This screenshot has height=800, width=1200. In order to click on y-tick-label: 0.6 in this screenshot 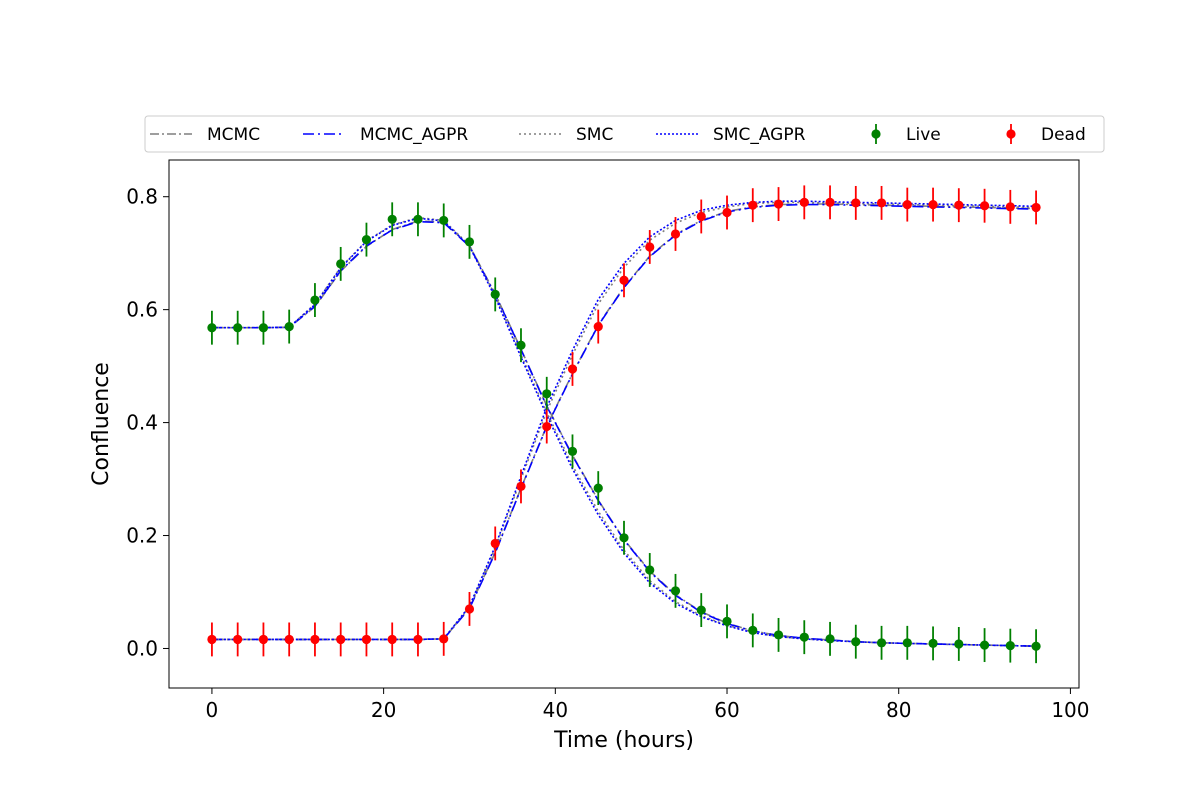, I will do `click(142, 310)`.